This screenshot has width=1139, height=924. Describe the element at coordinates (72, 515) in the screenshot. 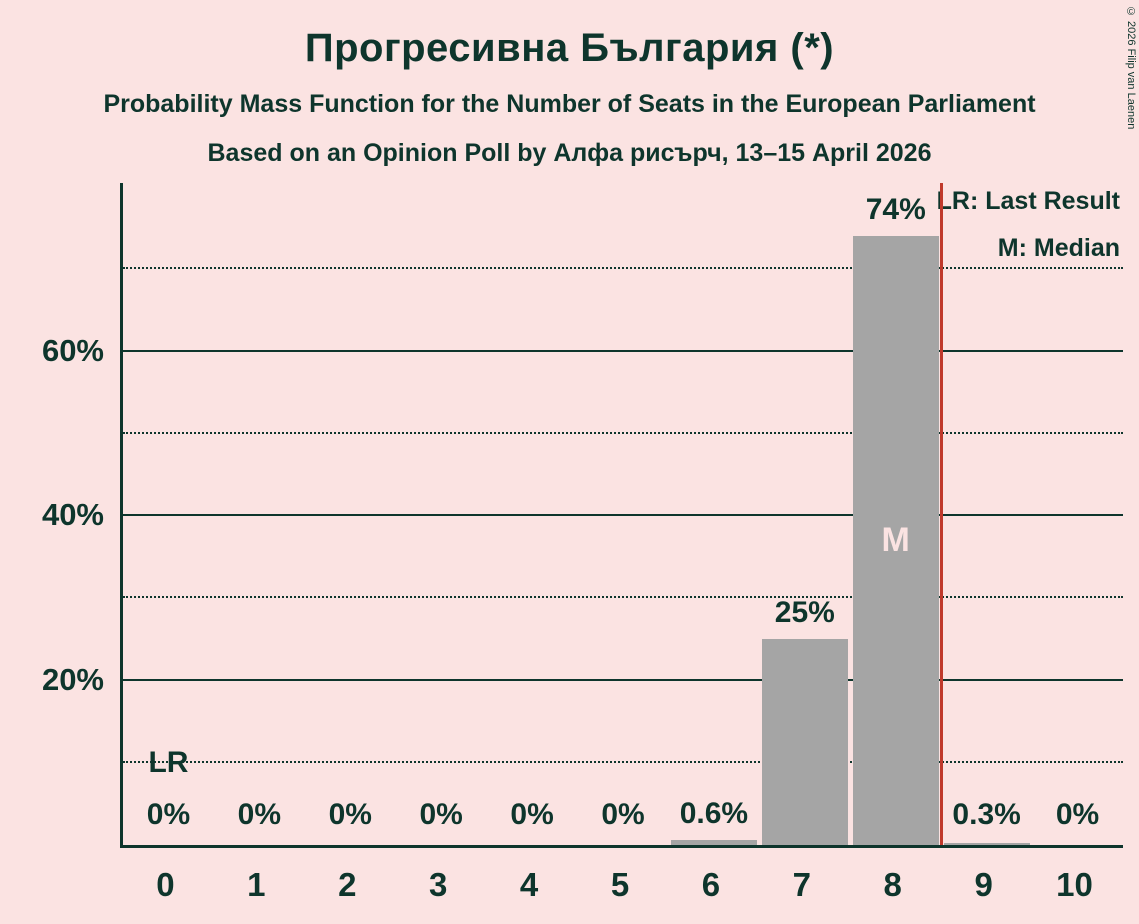

I see `y-axis-label: 40%` at that location.